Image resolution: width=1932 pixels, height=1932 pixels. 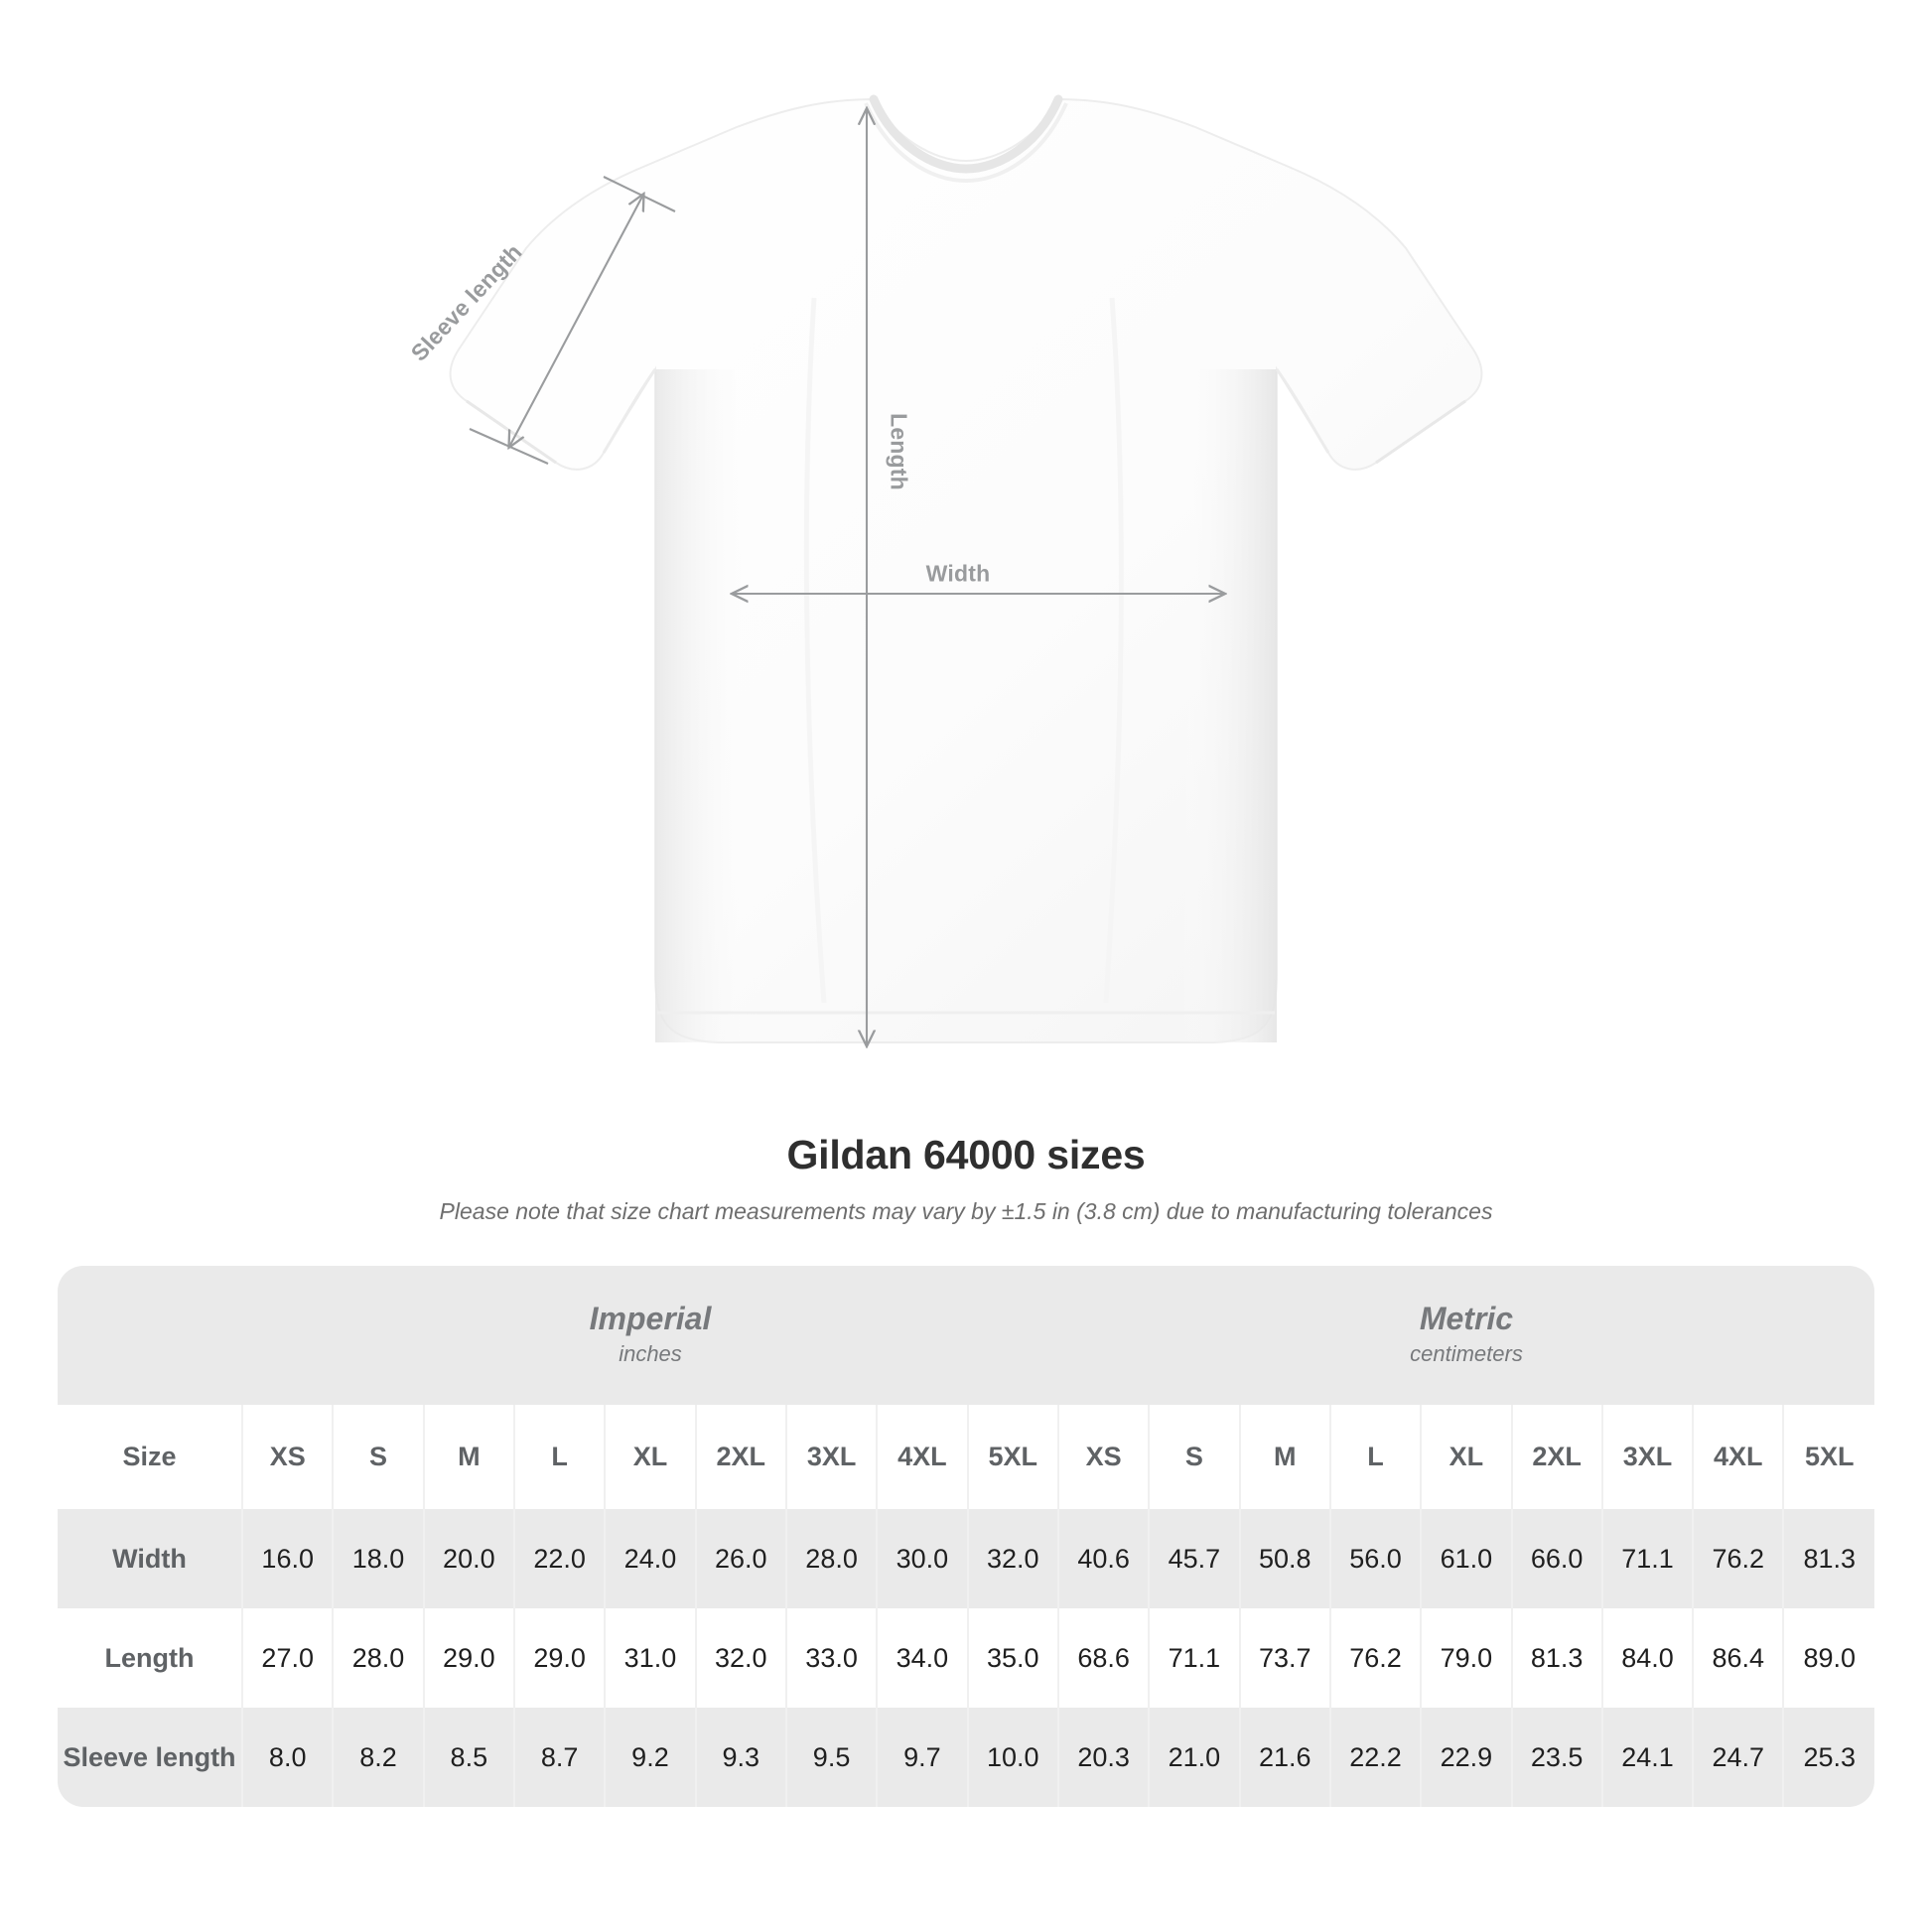 What do you see at coordinates (922, 1457) in the screenshot?
I see `size-col-imperial-4xl: 4XL` at bounding box center [922, 1457].